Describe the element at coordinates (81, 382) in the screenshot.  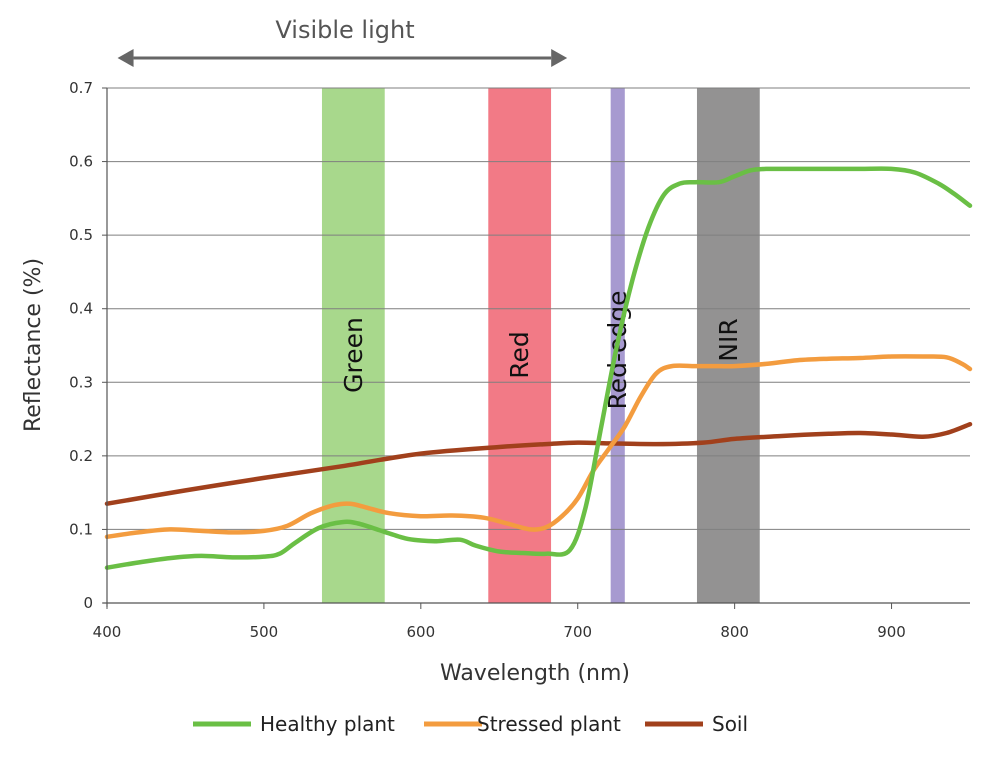
I see `y-tick-label: 0.3` at that location.